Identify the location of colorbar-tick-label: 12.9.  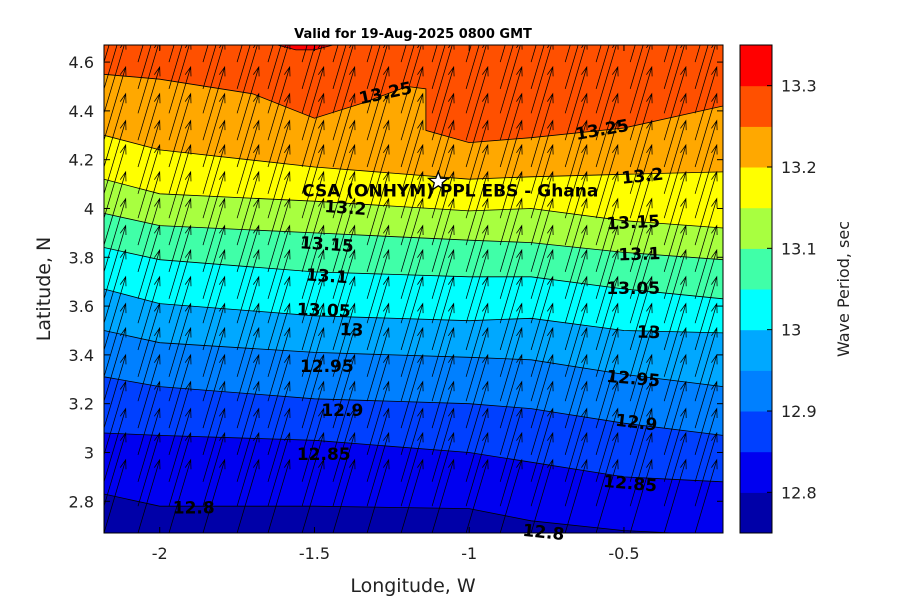
(799, 411).